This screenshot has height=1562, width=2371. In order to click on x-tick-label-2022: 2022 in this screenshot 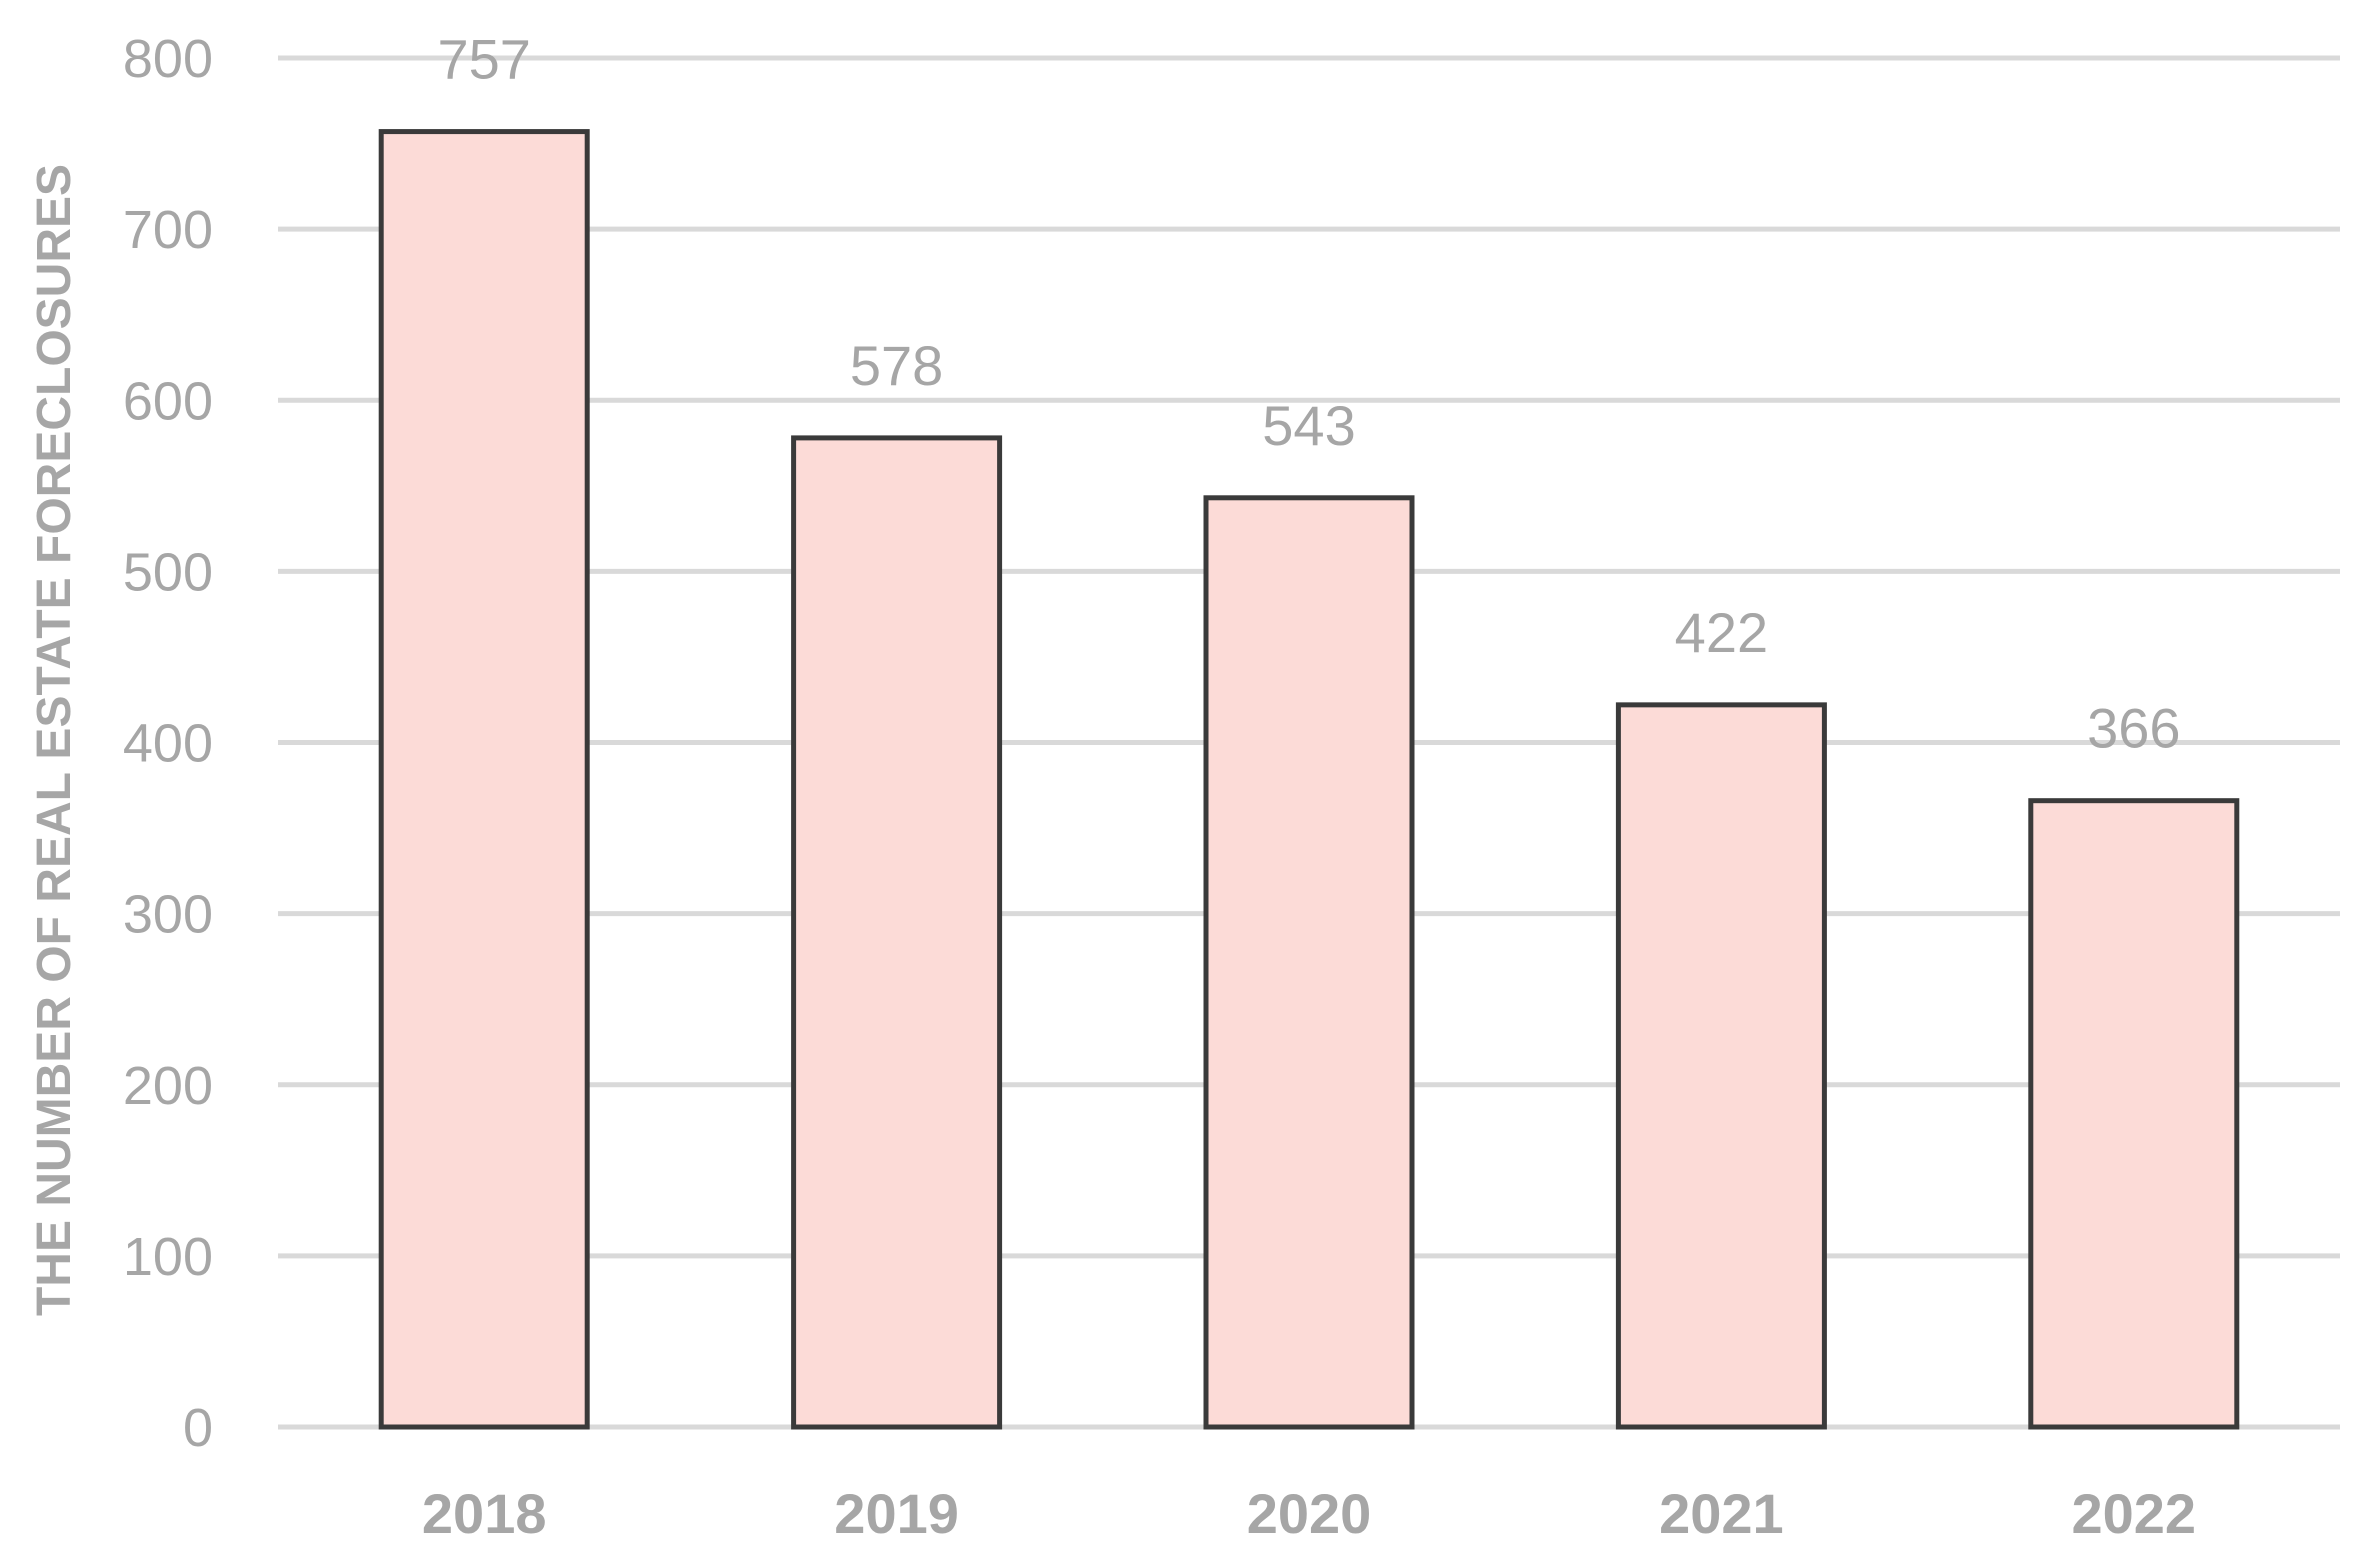, I will do `click(2134, 1513)`.